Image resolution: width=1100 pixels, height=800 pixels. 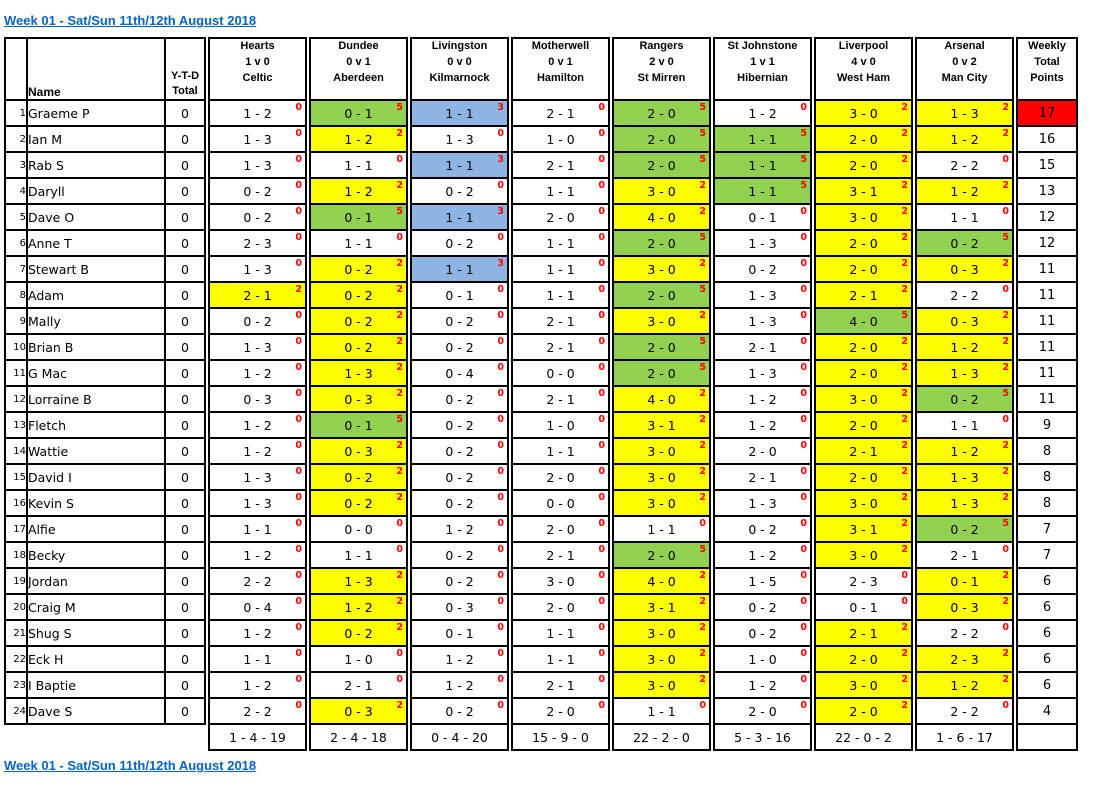 What do you see at coordinates (130, 20) in the screenshot?
I see `week-title-link-top: Week 01 - Sat/Sun 11th/12th August 2018` at bounding box center [130, 20].